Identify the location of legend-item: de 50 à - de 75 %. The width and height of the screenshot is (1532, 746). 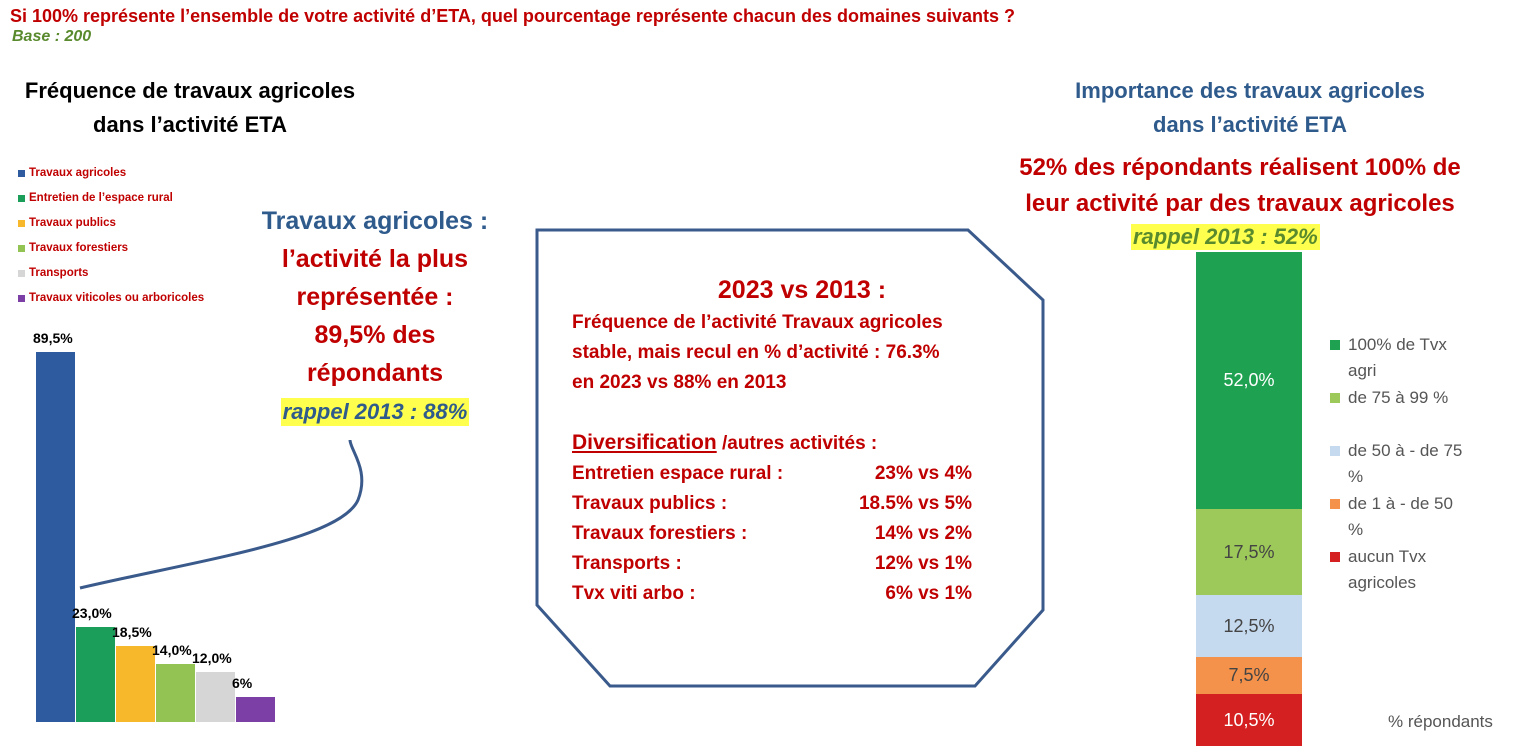
(1420, 464).